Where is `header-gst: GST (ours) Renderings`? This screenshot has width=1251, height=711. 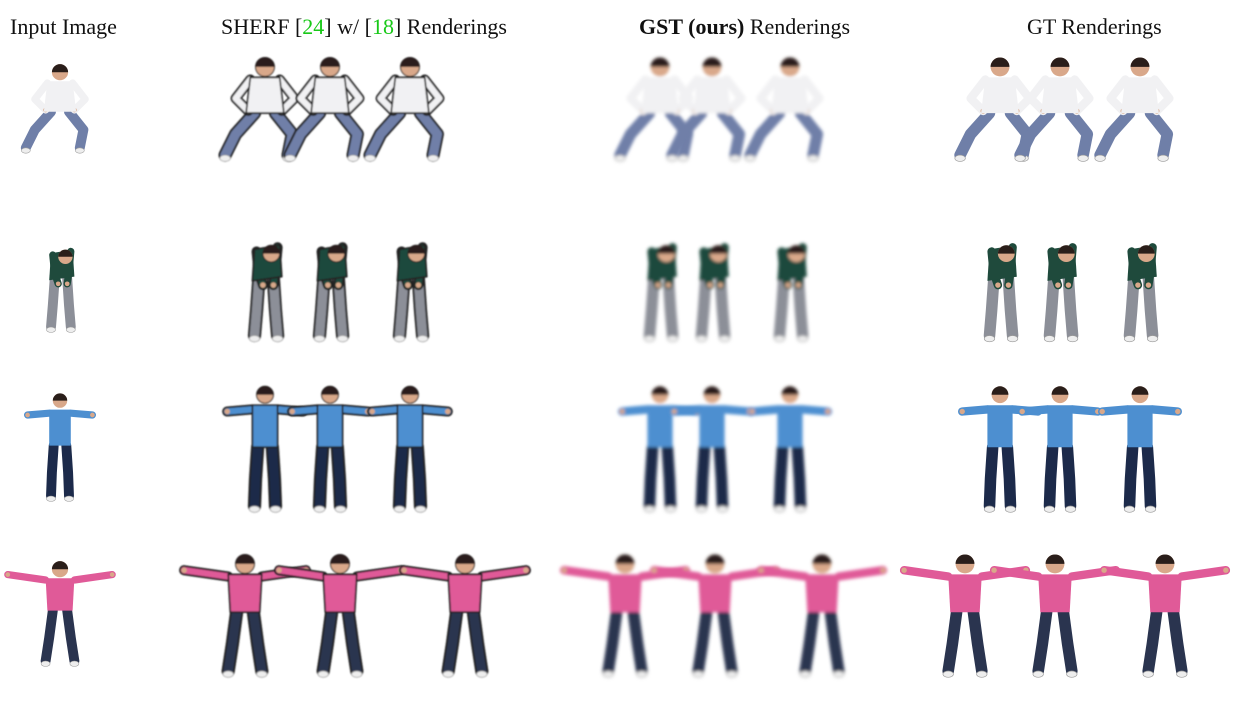
header-gst: GST (ours) Renderings is located at coordinates (744, 27).